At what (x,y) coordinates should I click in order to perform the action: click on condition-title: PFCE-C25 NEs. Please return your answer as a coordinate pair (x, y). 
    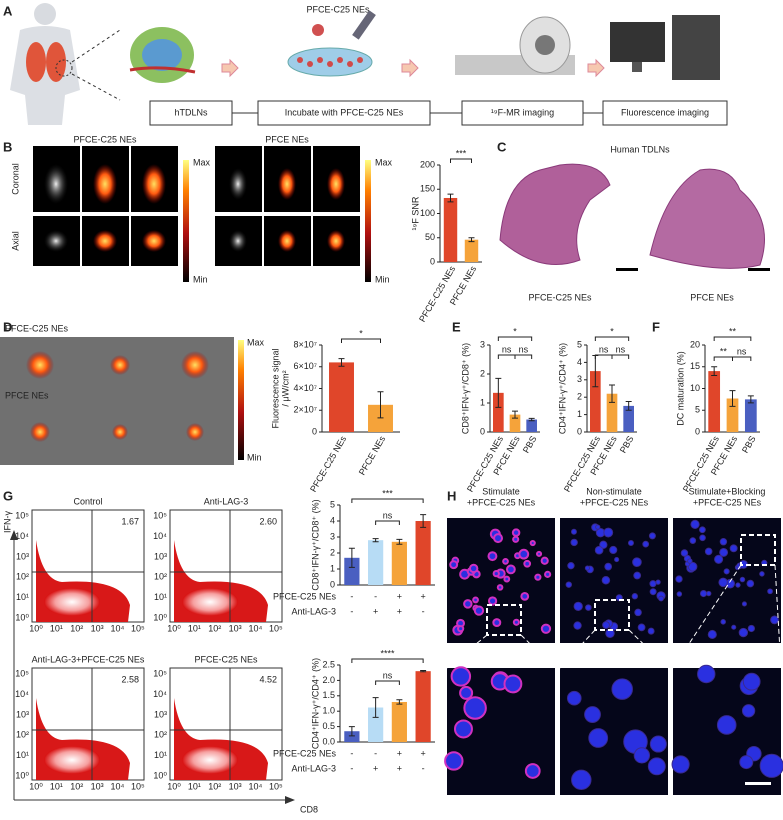
    Looking at the image, I should click on (226, 659).